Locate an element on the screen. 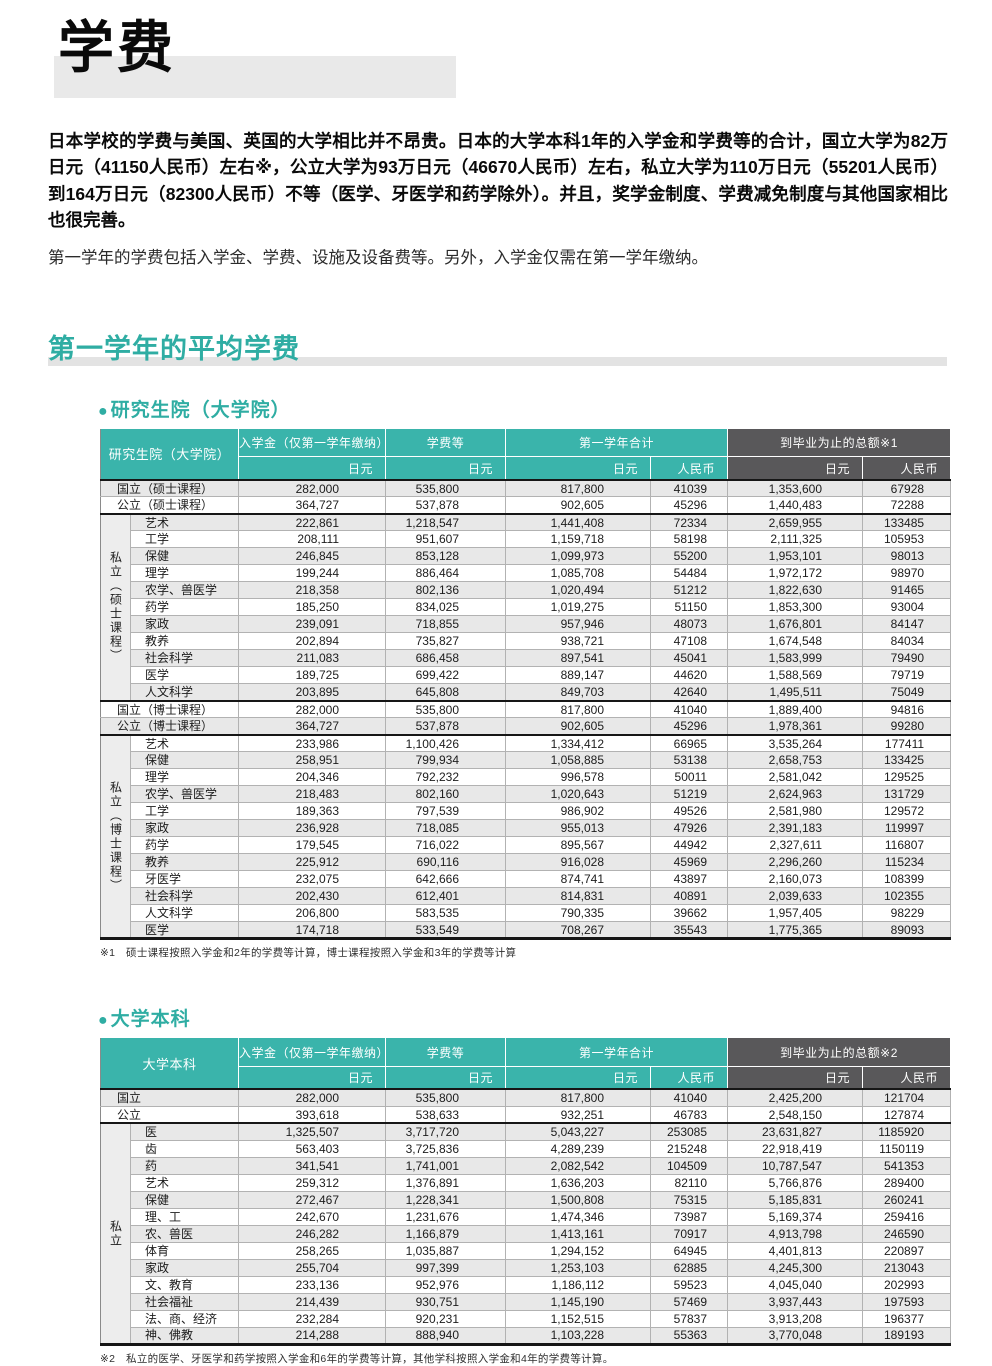 The width and height of the screenshot is (992, 1366). cell-graduation-yen: 5,169,374 is located at coordinates (795, 1216).